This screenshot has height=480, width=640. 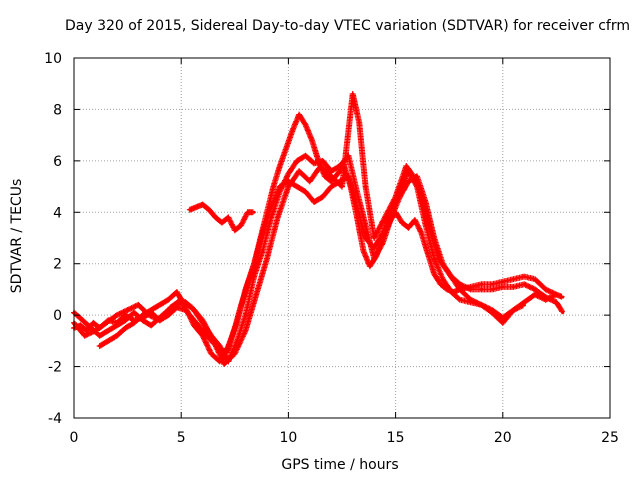 What do you see at coordinates (288, 438) in the screenshot?
I see `x-tick-label: 10` at bounding box center [288, 438].